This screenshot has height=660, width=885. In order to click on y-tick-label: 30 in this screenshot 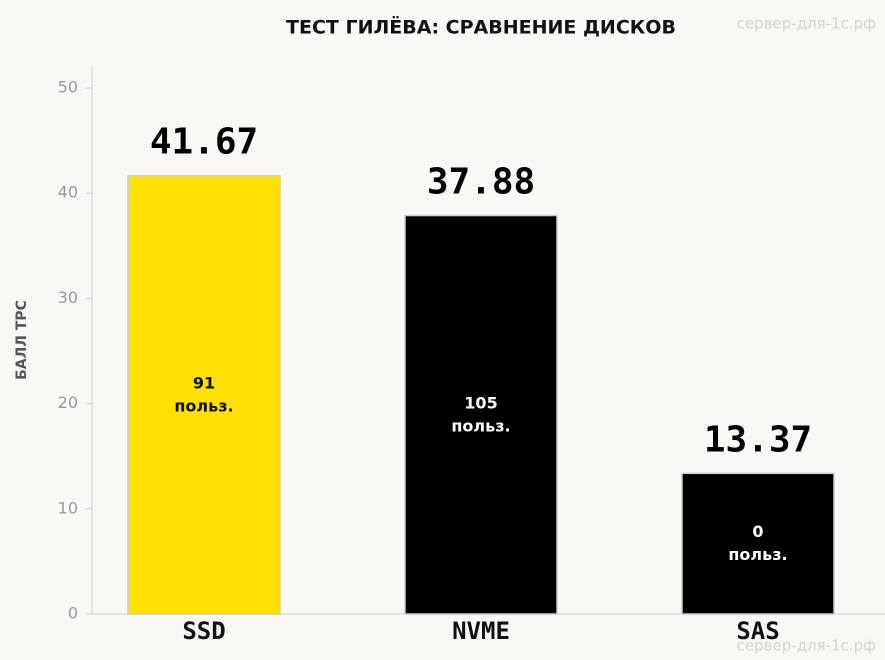, I will do `click(68, 297)`.